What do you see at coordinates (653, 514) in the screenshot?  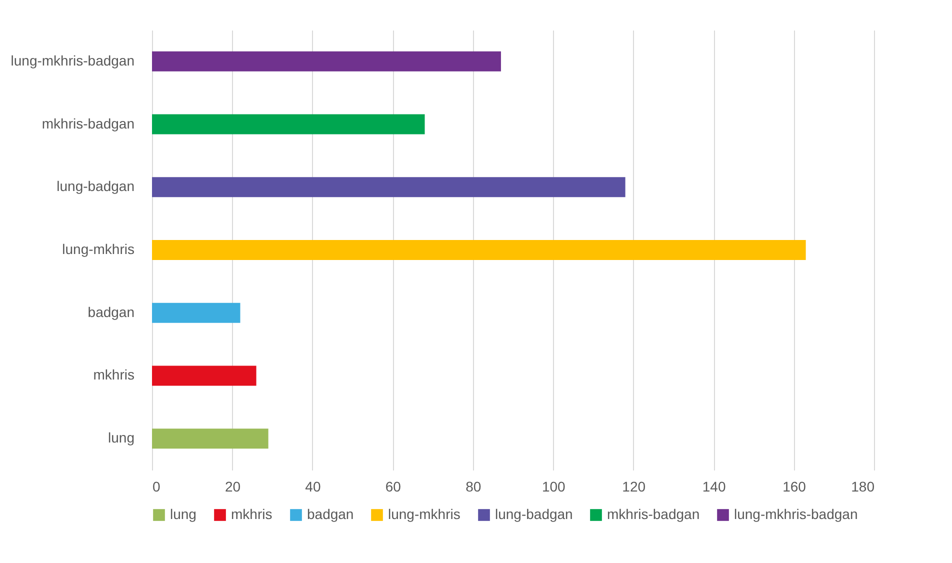 I see `legend-label: mkhris-badgan` at bounding box center [653, 514].